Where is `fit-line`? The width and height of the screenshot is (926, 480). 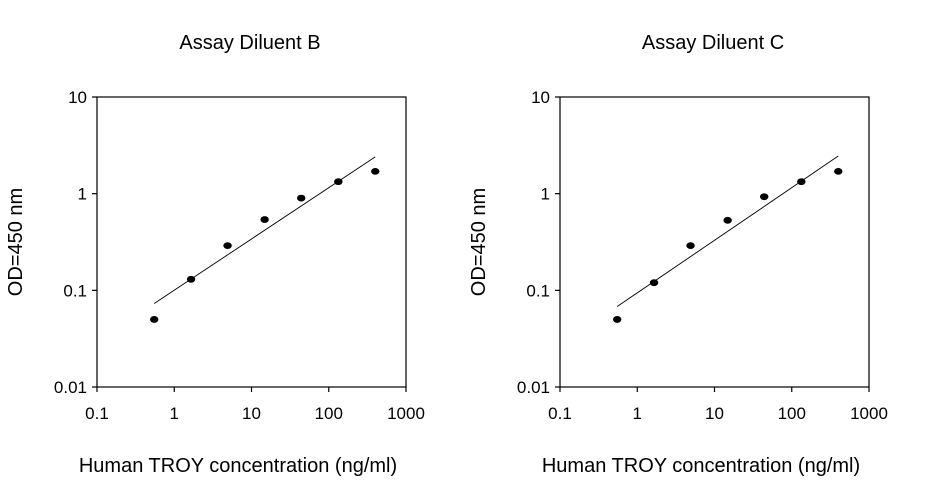 fit-line is located at coordinates (264, 230).